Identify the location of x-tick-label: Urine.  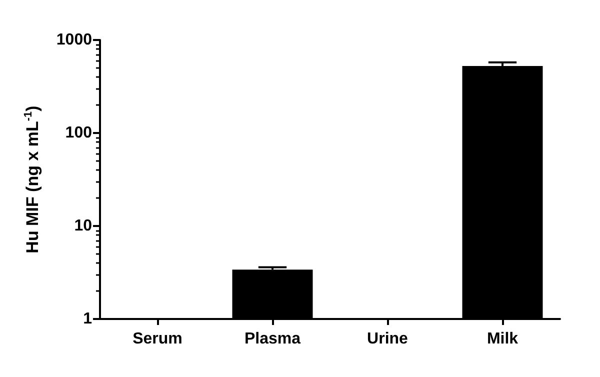
(387, 339).